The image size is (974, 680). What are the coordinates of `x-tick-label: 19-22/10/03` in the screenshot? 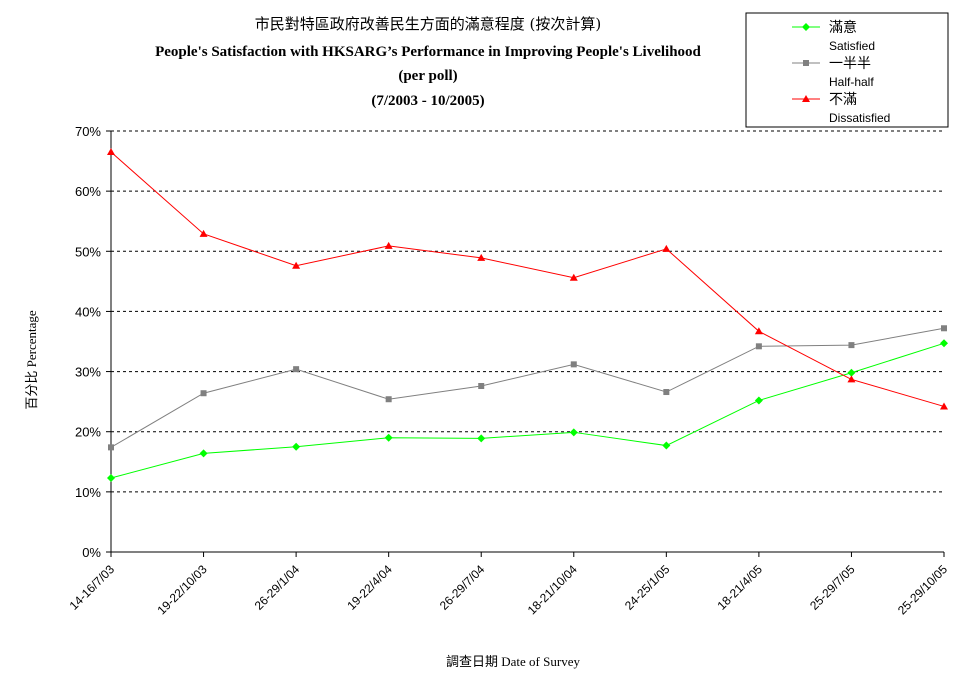 It's located at (181, 589).